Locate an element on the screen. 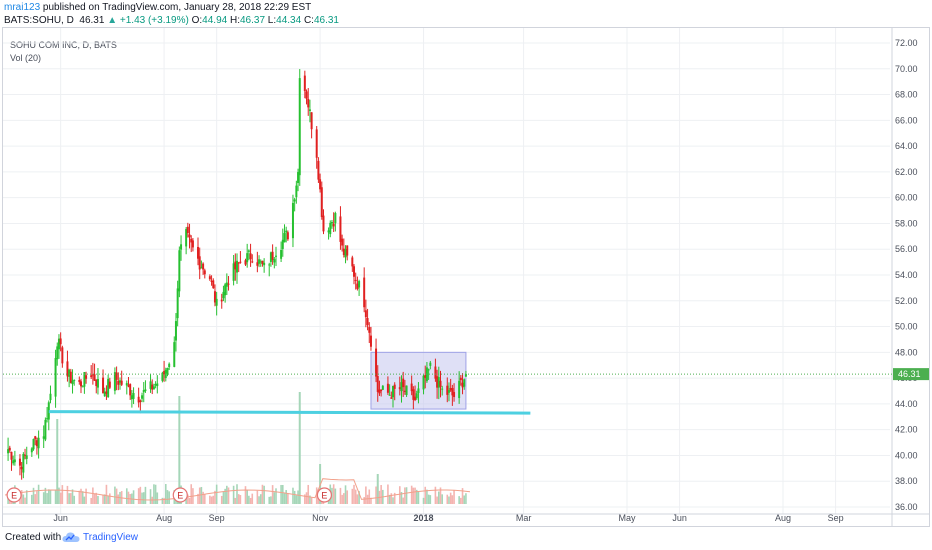 The height and width of the screenshot is (550, 932). earnings-marker-label: E is located at coordinates (324, 496).